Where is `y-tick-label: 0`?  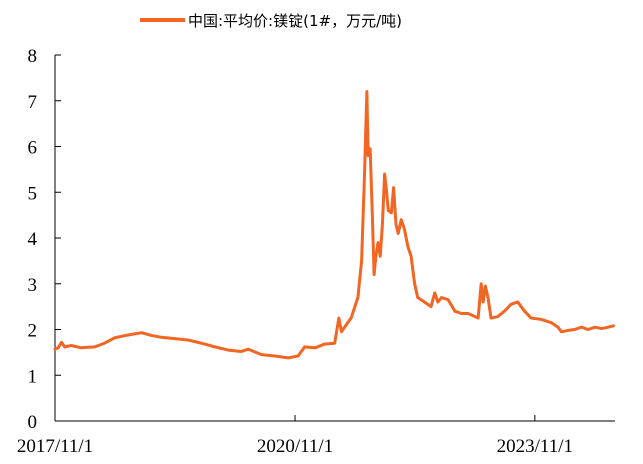 y-tick-label: 0 is located at coordinates (33, 422).